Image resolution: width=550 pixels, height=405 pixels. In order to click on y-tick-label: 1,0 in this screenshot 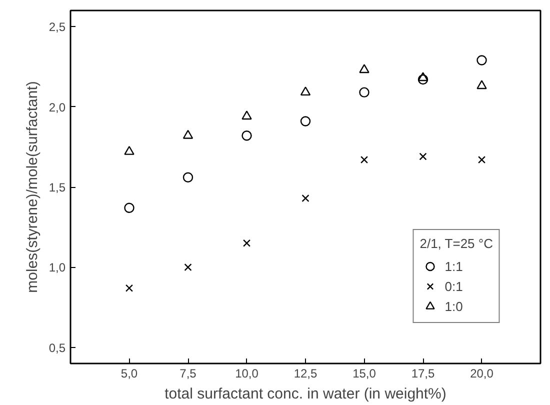, I will do `click(57, 267)`.